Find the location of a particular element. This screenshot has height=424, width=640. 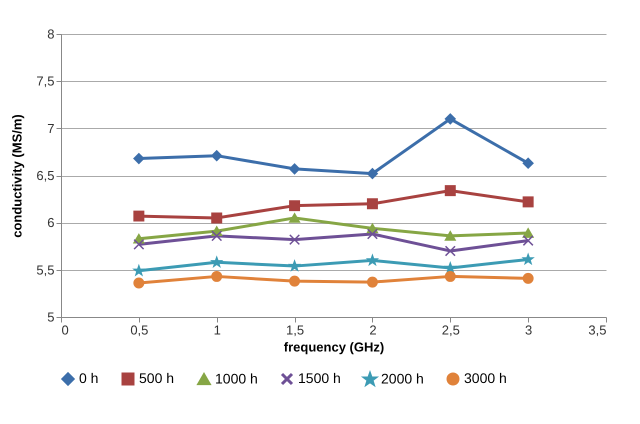

y-tick-label: 8 is located at coordinates (50, 34).